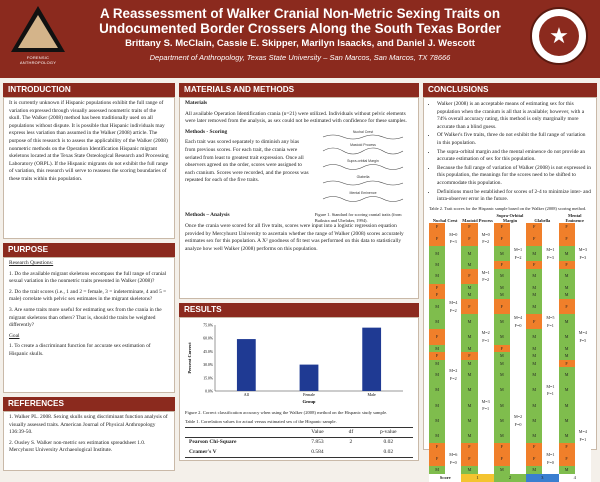  What do you see at coordinates (574, 477) in the screenshot?
I see `score-4: 4` at bounding box center [574, 477].